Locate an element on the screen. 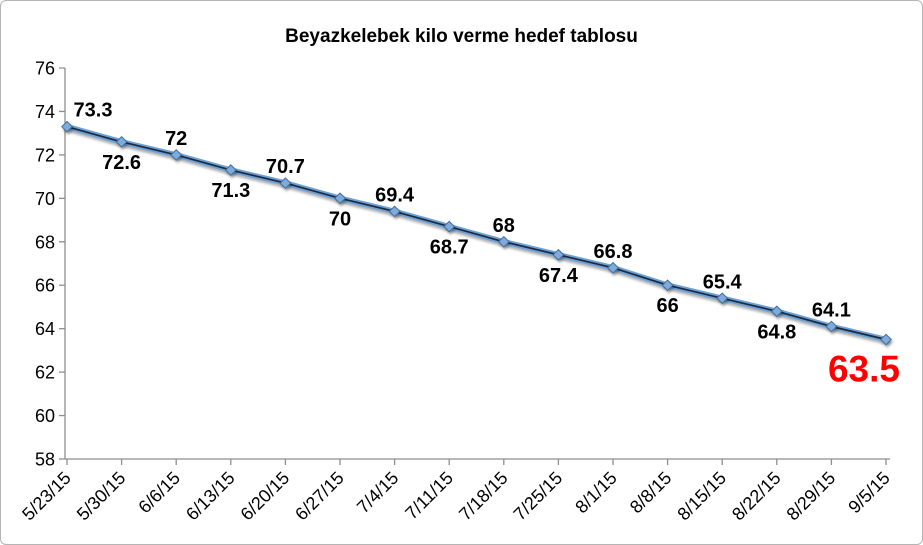 The width and height of the screenshot is (923, 545). x-axis-tick-label: 6/27/15 is located at coordinates (319, 496).